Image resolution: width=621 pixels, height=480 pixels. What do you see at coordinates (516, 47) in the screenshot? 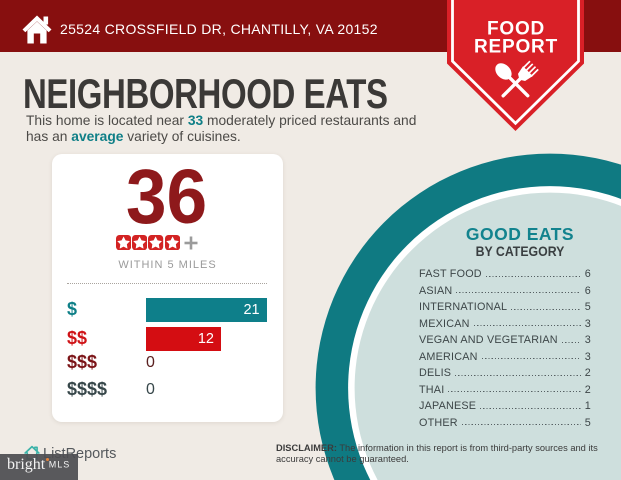
I see `svg-text: REPORT` at bounding box center [516, 47].